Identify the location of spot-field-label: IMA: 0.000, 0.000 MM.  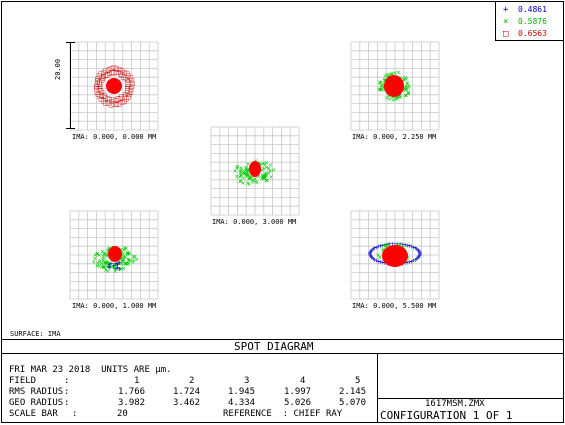
(114, 137).